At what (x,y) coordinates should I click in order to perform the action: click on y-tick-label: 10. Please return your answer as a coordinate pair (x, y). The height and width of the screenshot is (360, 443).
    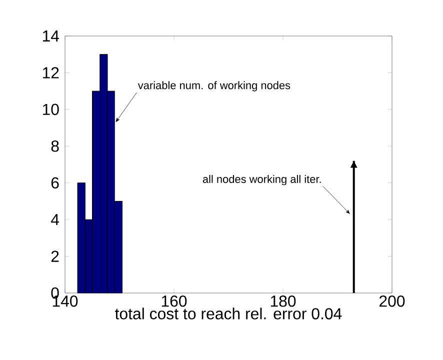
    Looking at the image, I should click on (50, 110).